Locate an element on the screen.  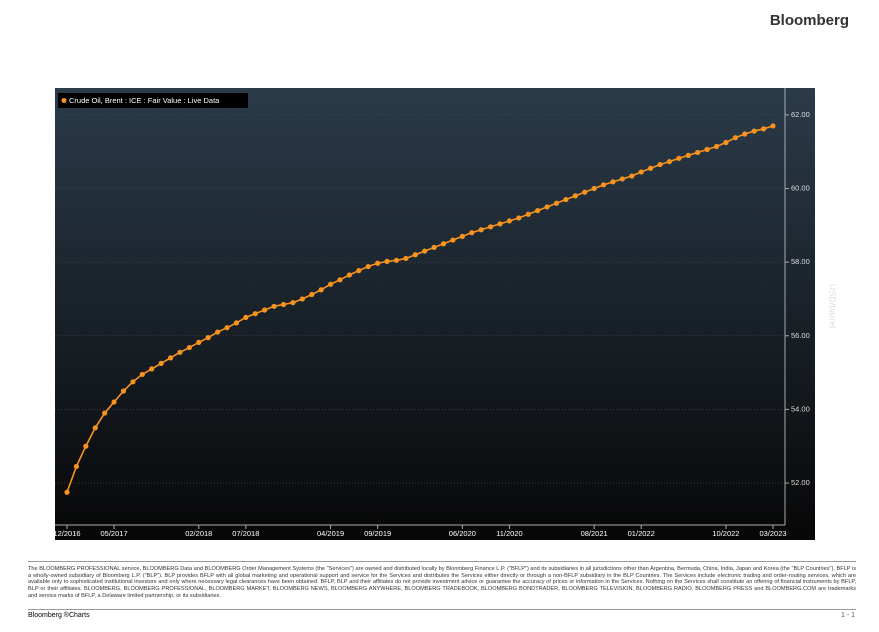
x-tick-label: 02/2018 is located at coordinates (198, 533).